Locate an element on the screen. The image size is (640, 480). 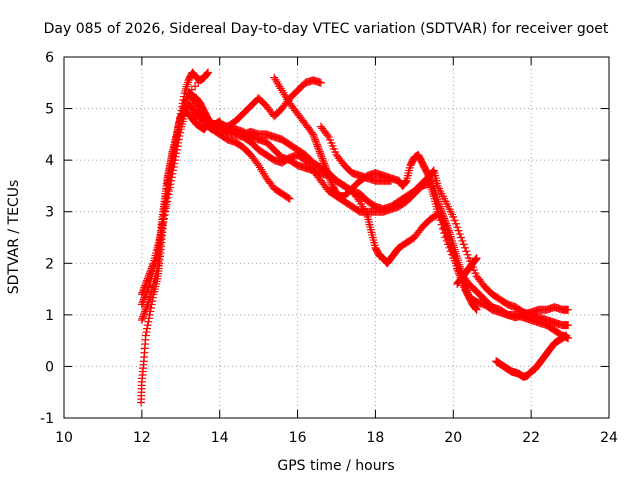
y-tick-label: 5 is located at coordinates (49, 110).